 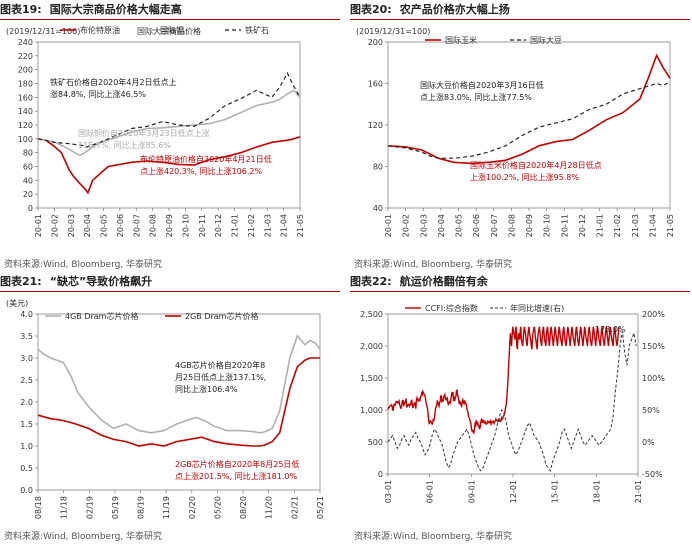 I want to click on figure-title: 航运价格翻倍有余, so click(x=443, y=281).